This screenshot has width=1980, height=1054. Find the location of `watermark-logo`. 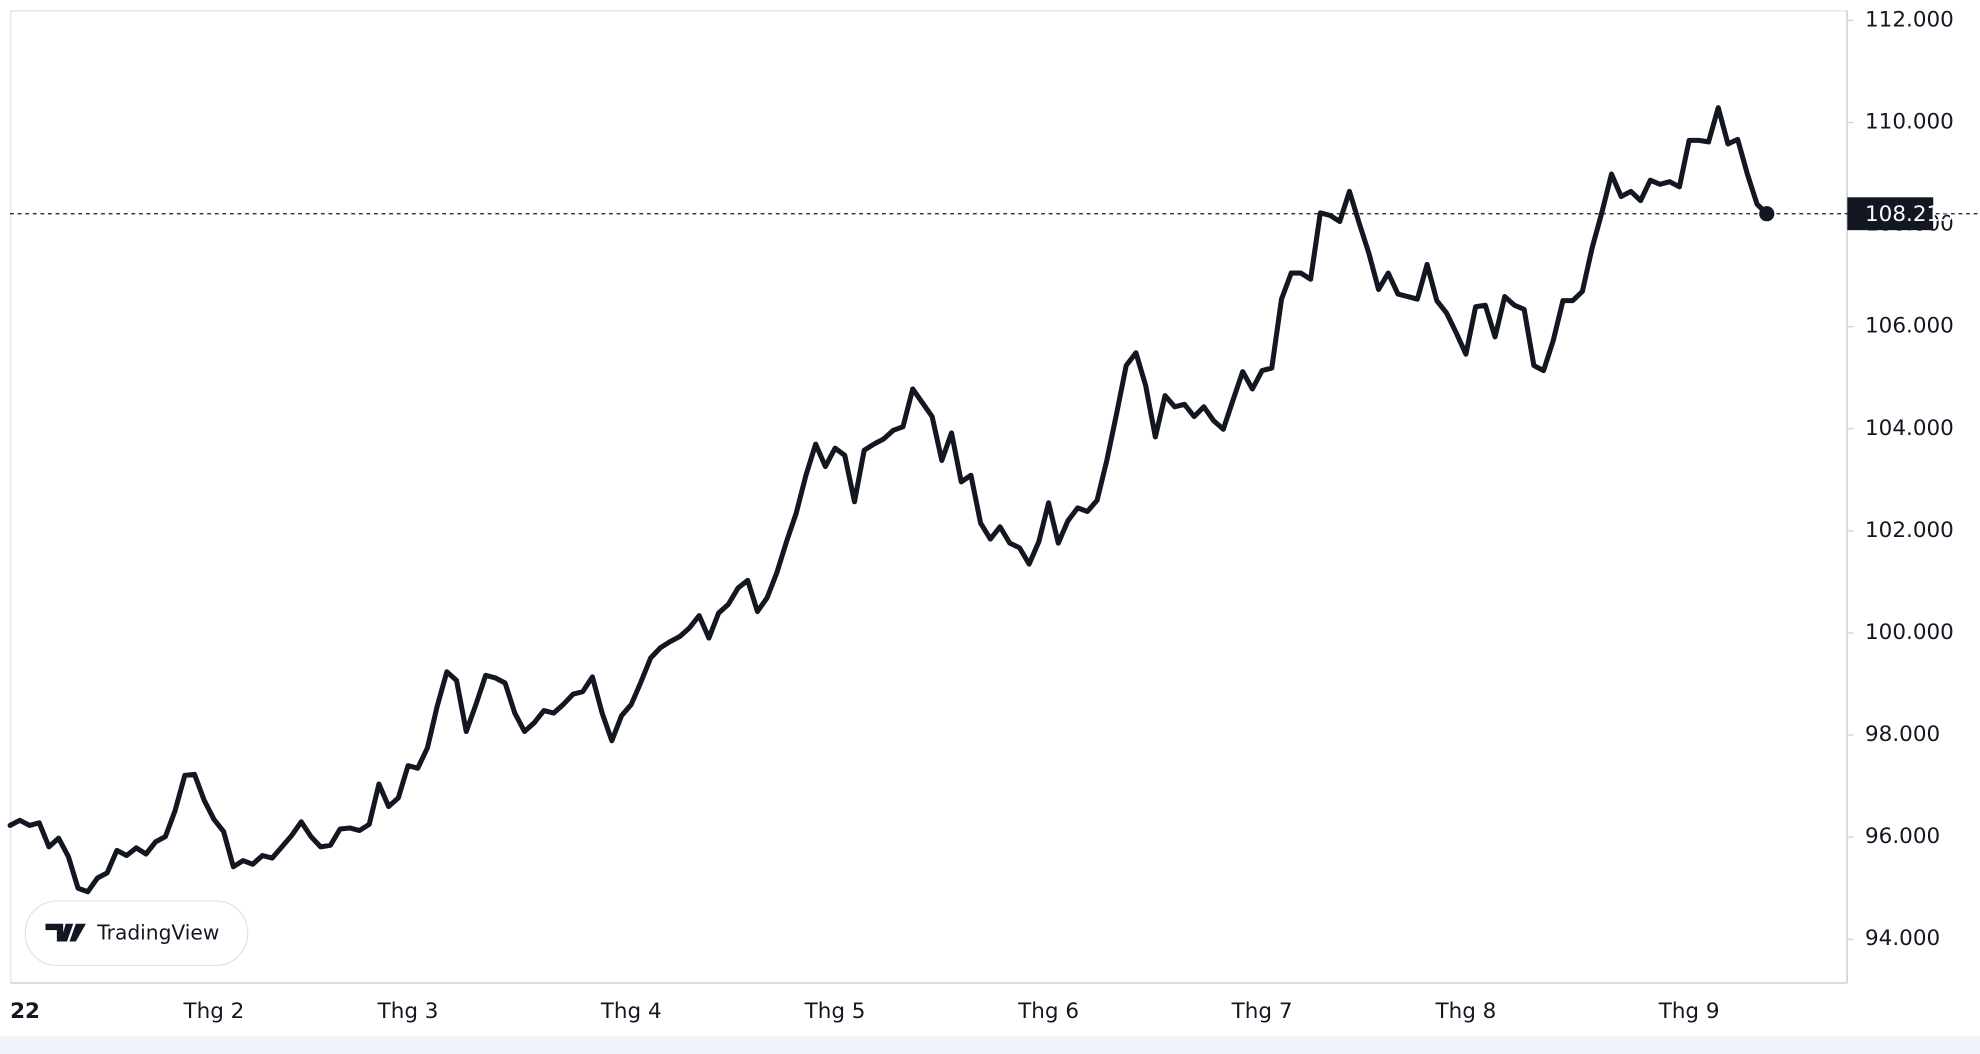

watermark-logo is located at coordinates (65, 932).